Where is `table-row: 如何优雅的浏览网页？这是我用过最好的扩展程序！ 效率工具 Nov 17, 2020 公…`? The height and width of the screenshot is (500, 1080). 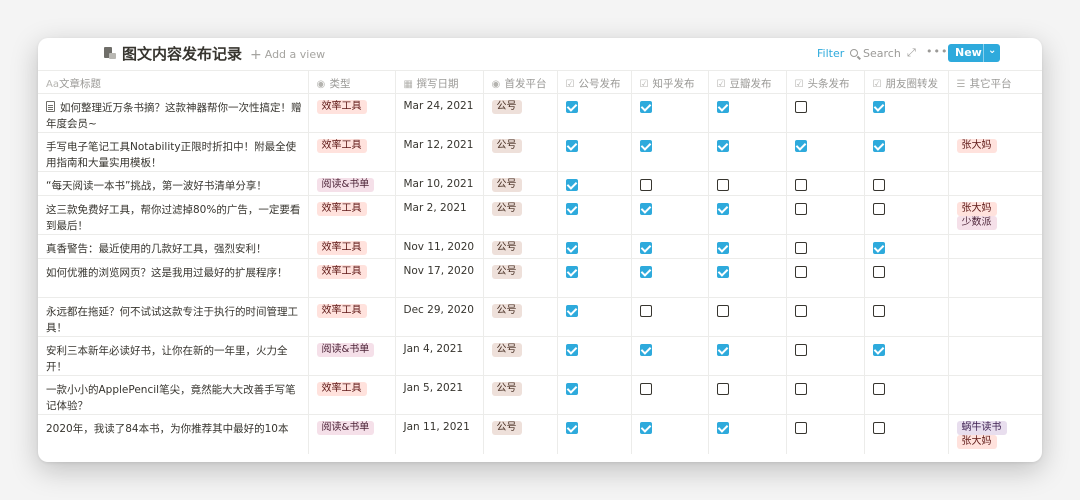 table-row: 如何优雅的浏览网页？这是我用过最好的扩展程序！ 效率工具 Nov 17, 2020 公… is located at coordinates (540, 278).